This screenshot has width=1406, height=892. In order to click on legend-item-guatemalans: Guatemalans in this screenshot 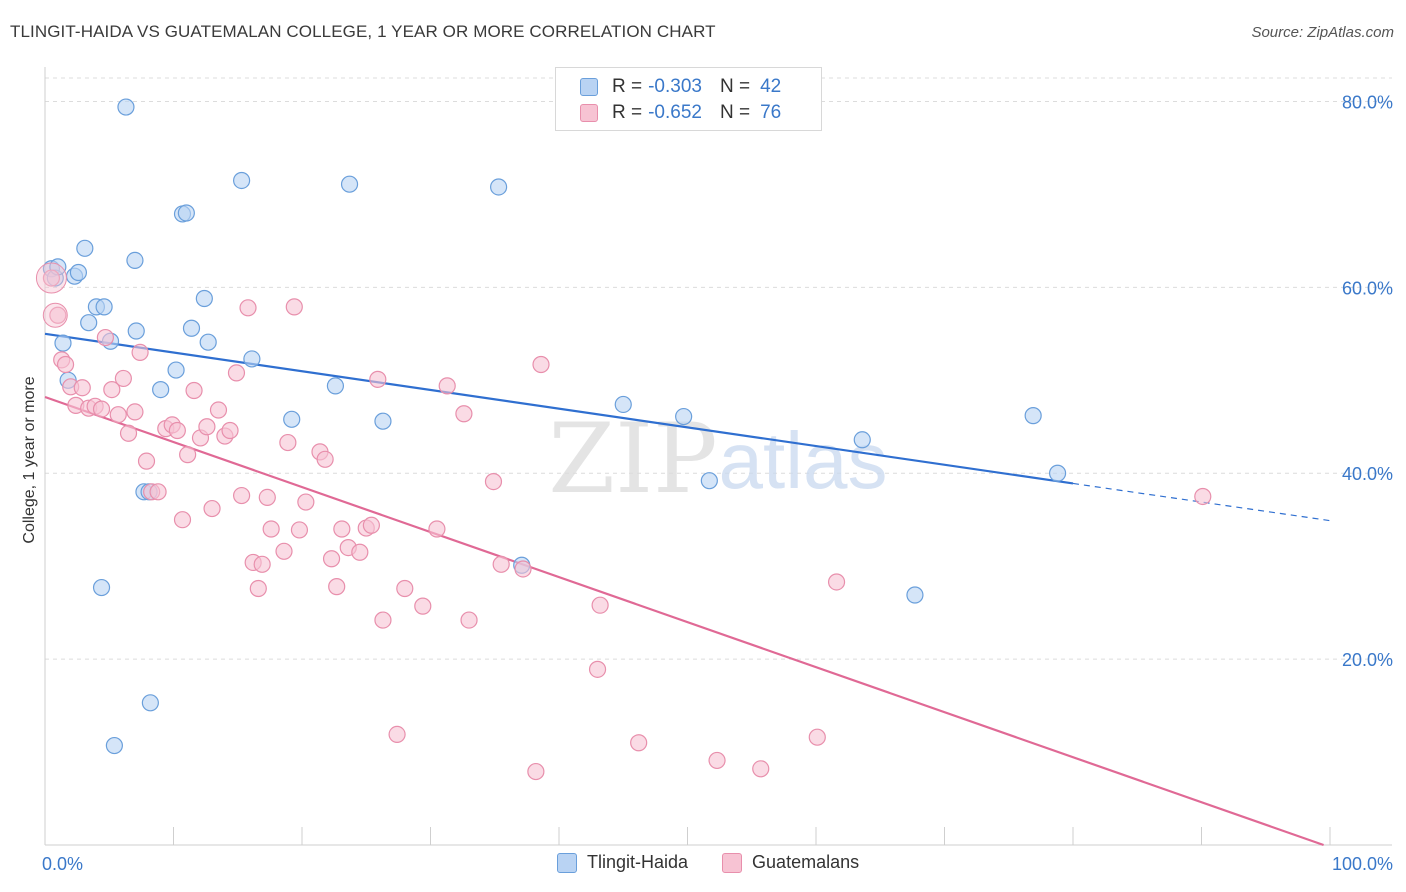, I will do `click(790, 862)`.